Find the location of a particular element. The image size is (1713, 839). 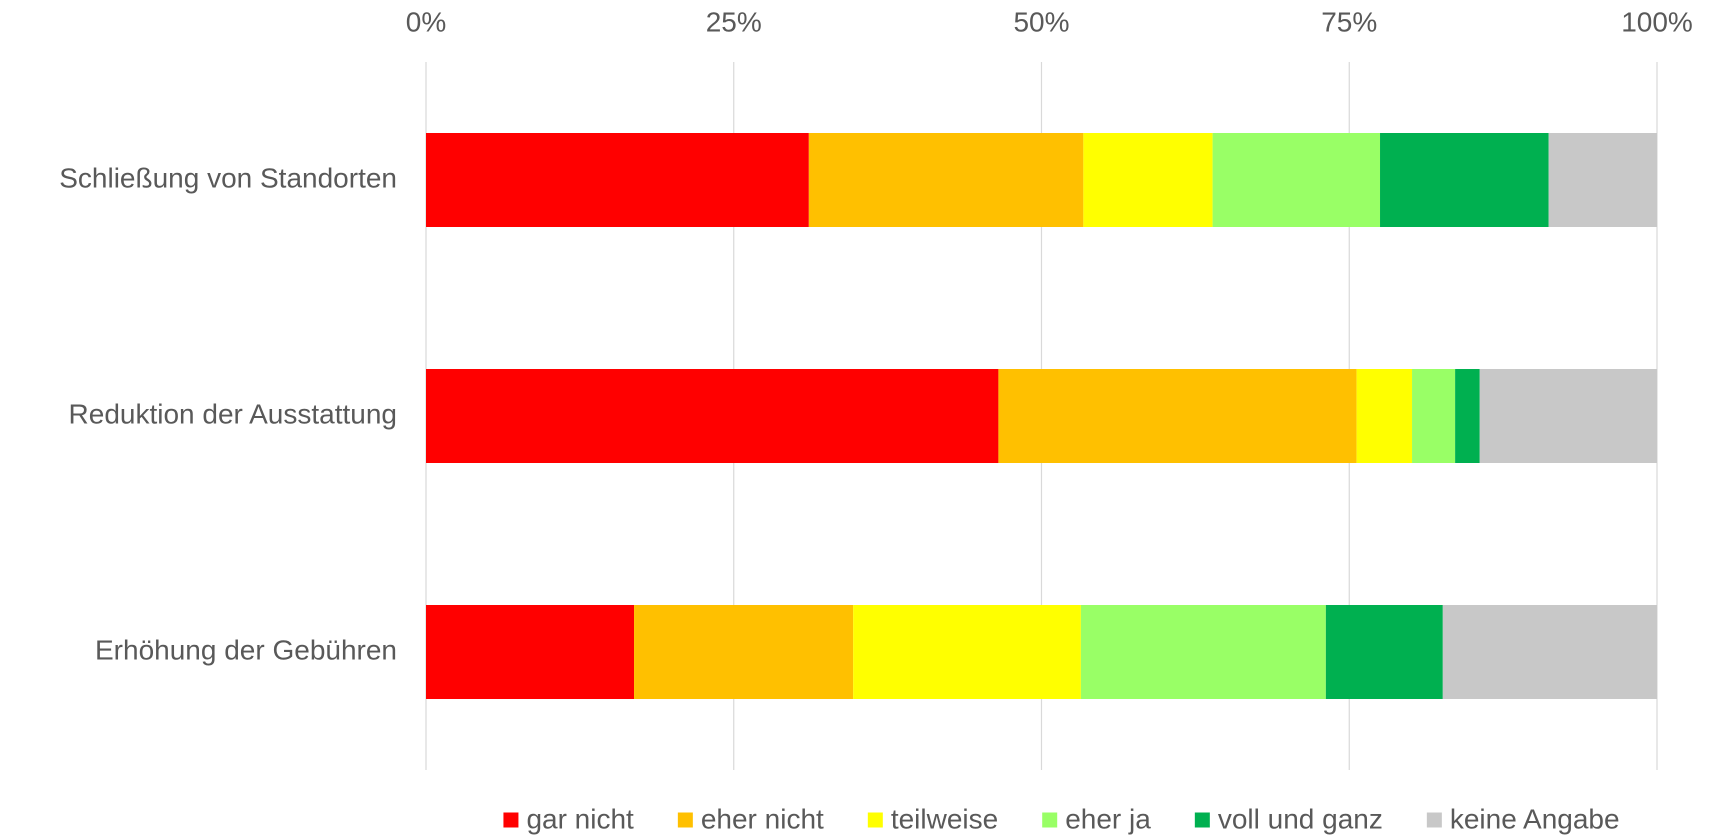

x-tick-label: 50% is located at coordinates (1041, 21).